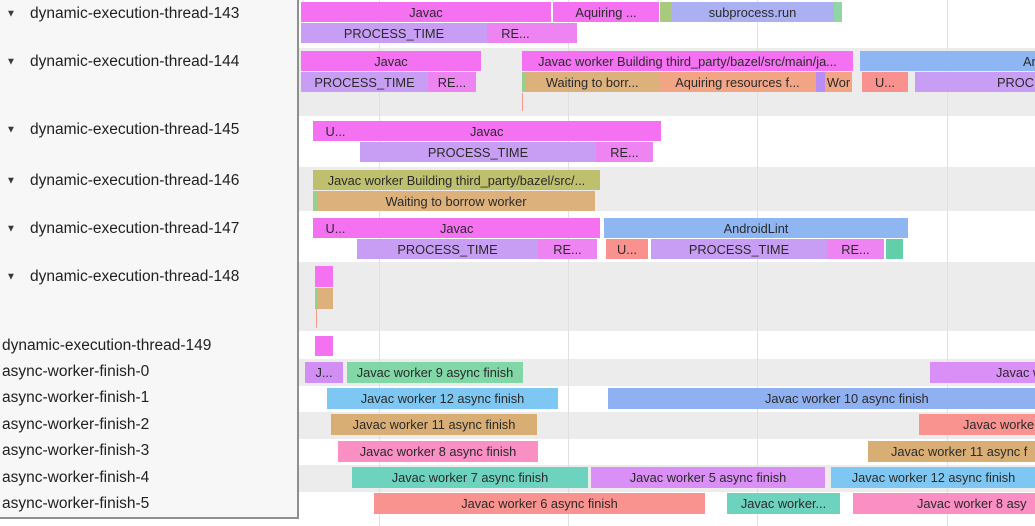 The width and height of the screenshot is (1035, 526). I want to click on trace-span: Javac worker 10 async finish, so click(821, 398).